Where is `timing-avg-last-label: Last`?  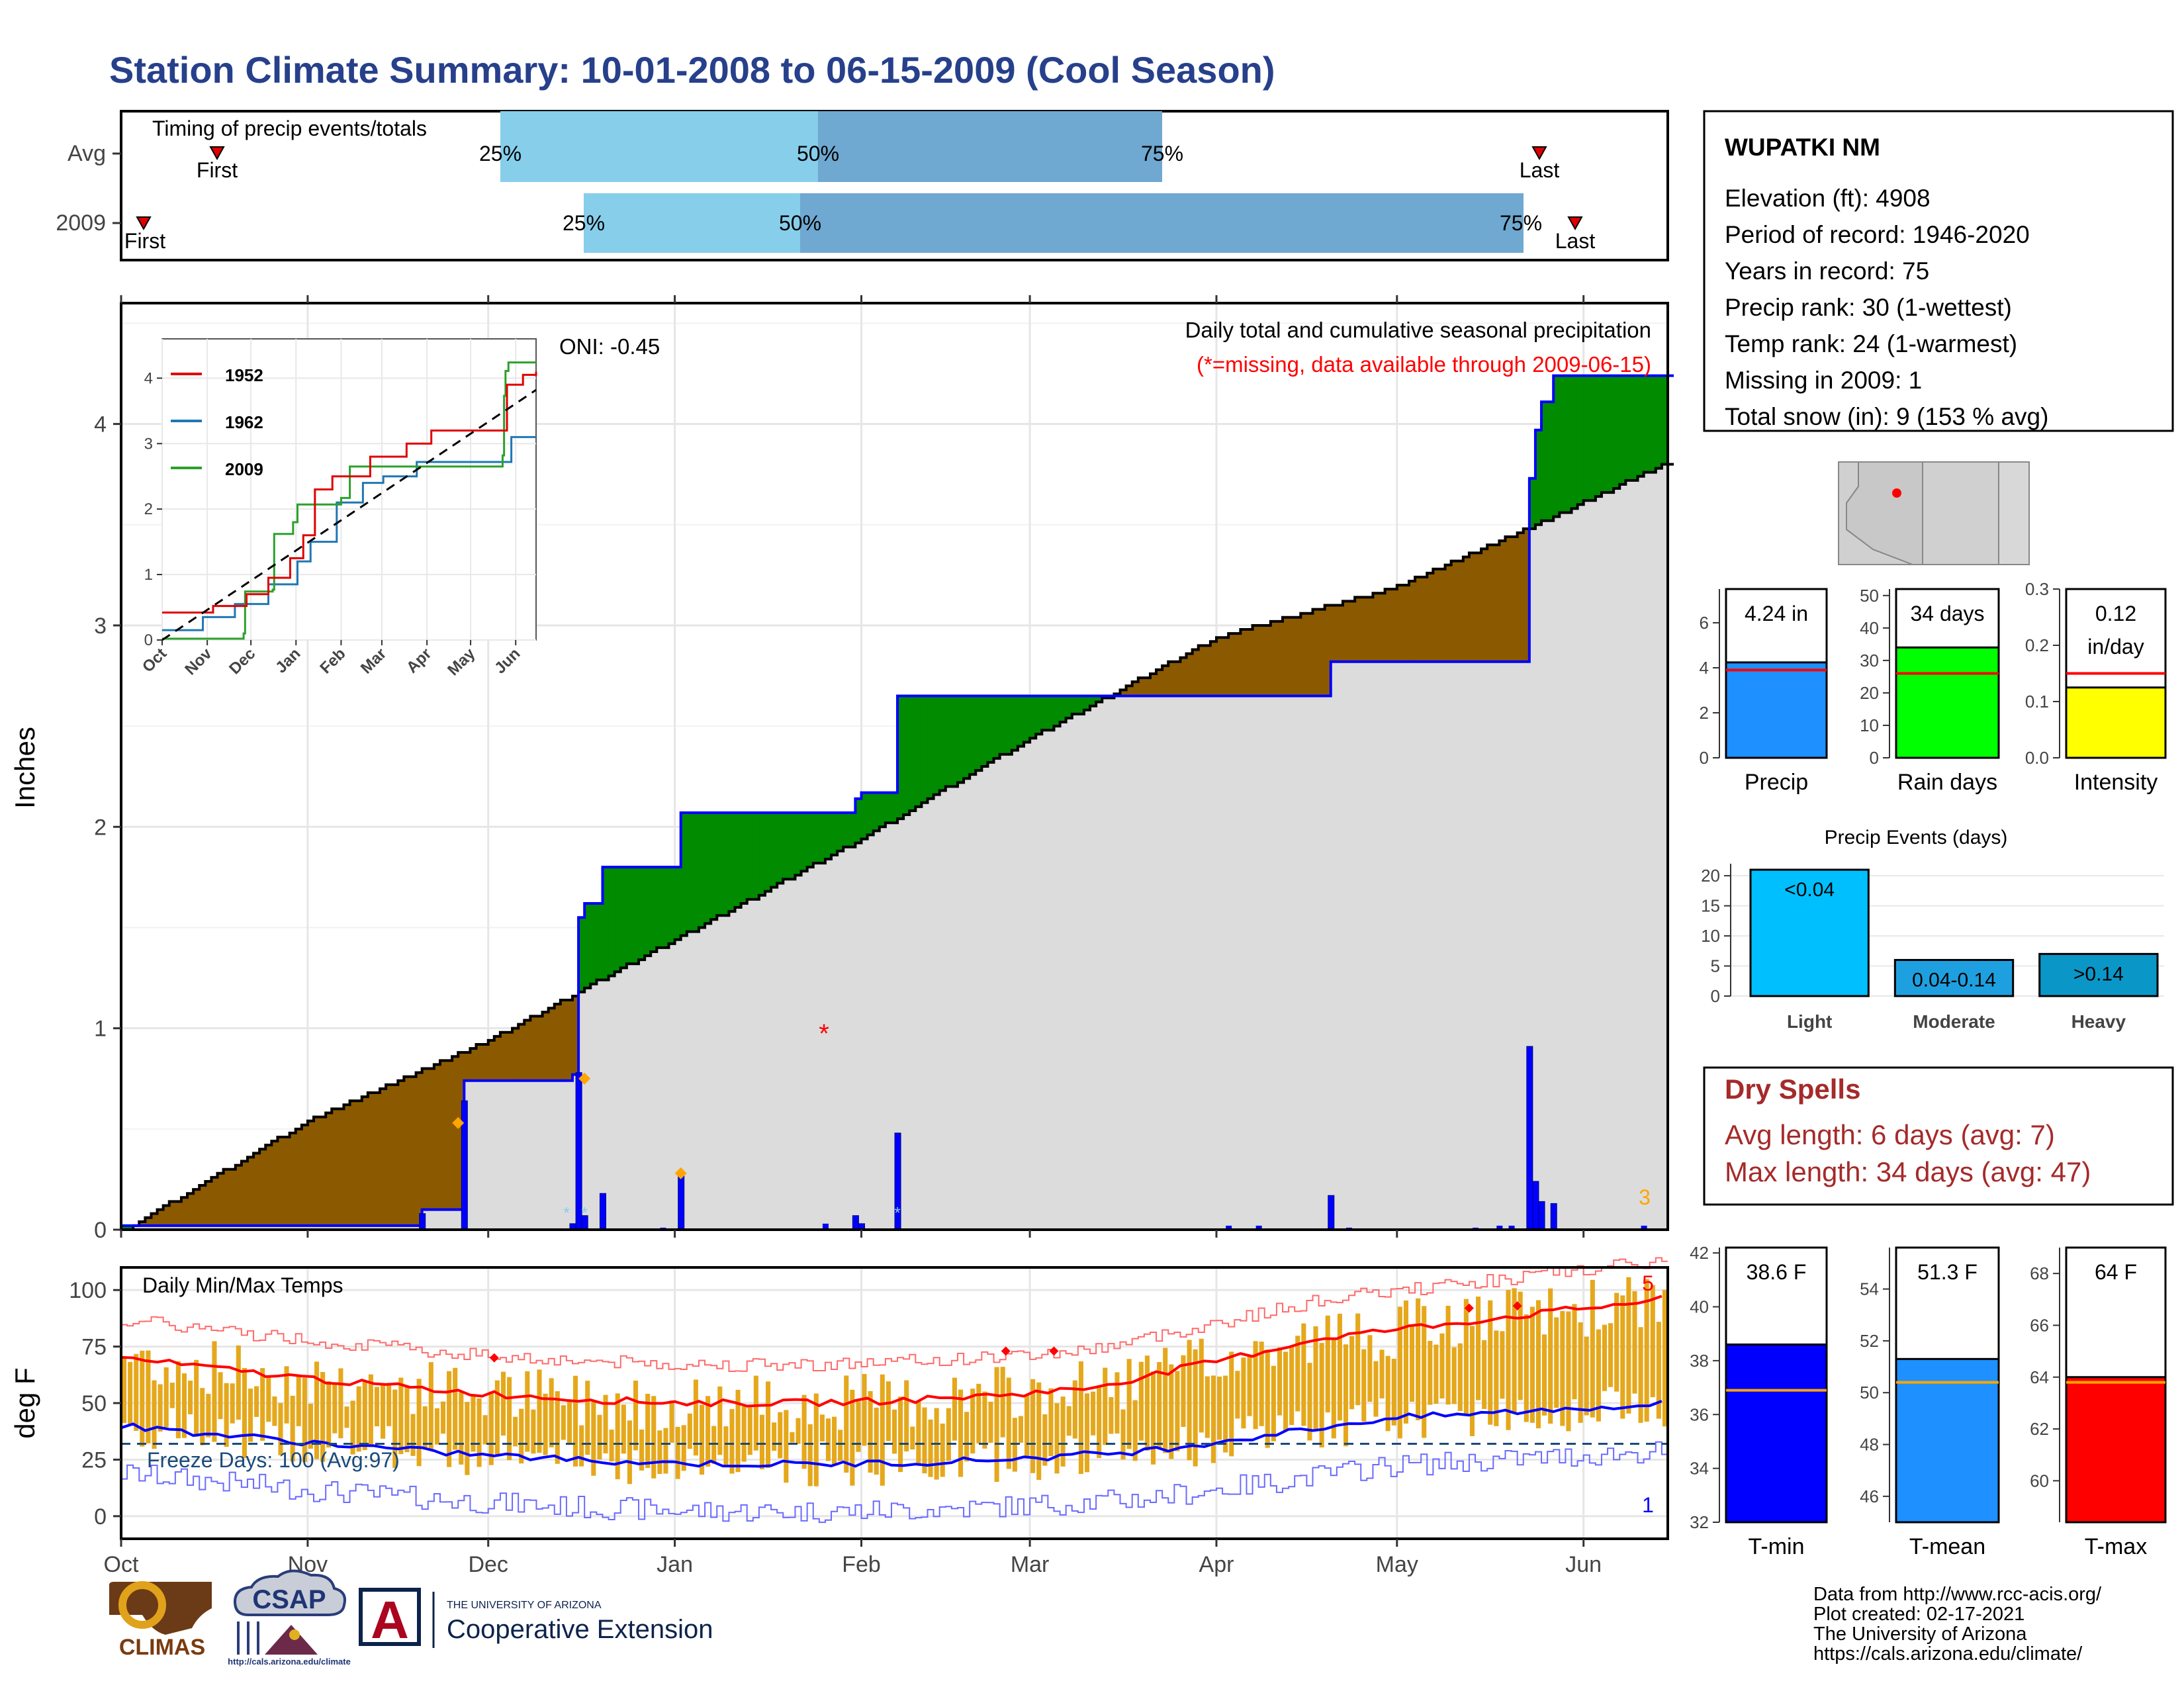 timing-avg-last-label: Last is located at coordinates (1540, 170).